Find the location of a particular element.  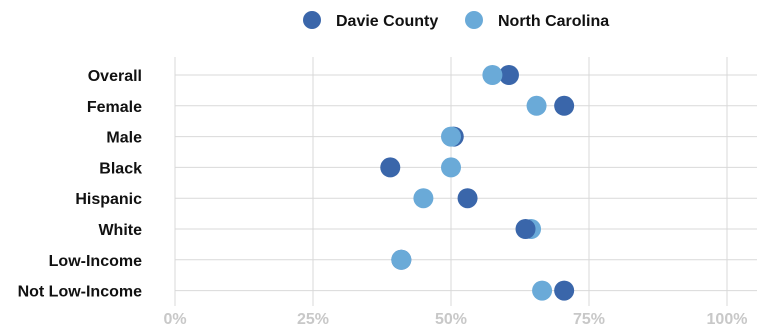

category-label: Black is located at coordinates (120, 168).